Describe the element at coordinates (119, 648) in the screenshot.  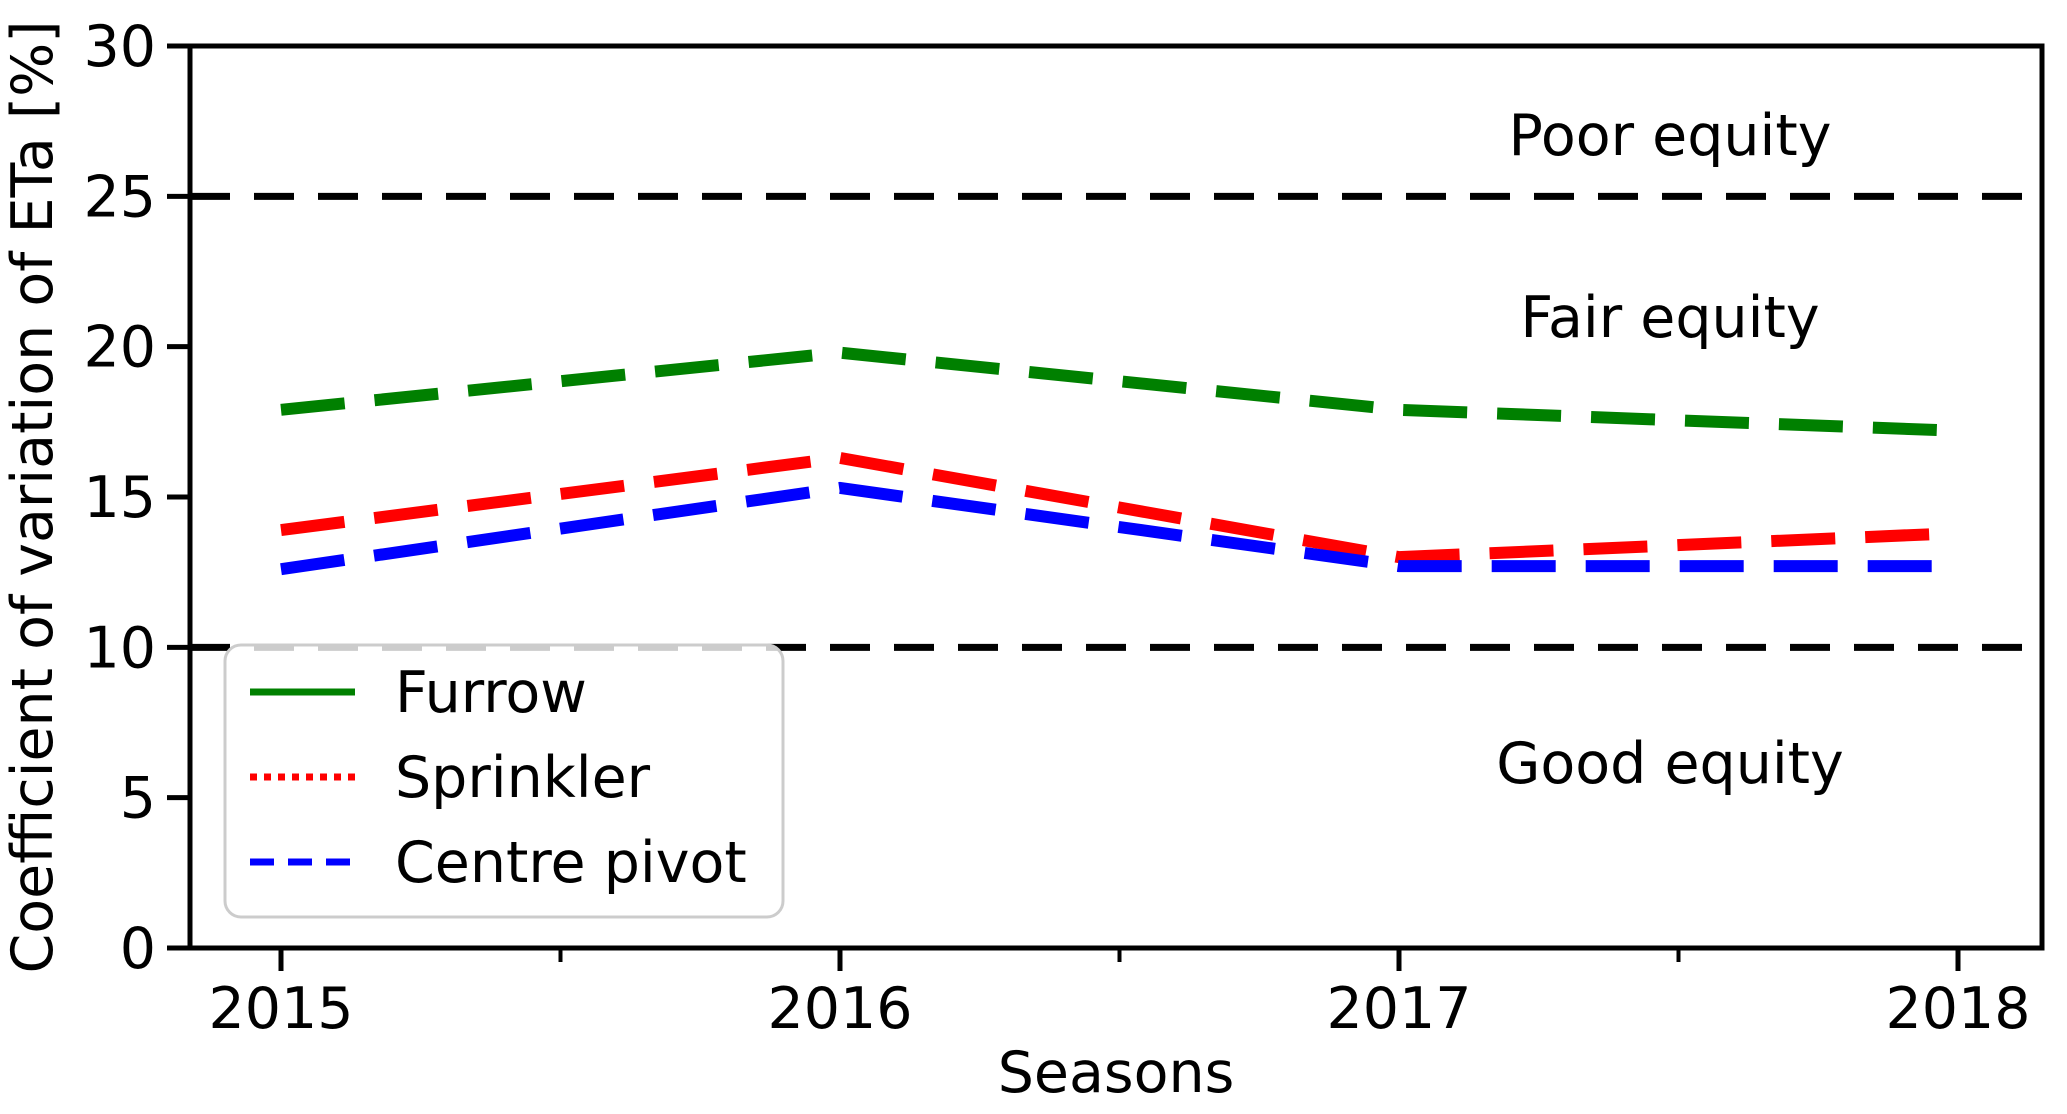
I see `y-tick-label: 10` at that location.